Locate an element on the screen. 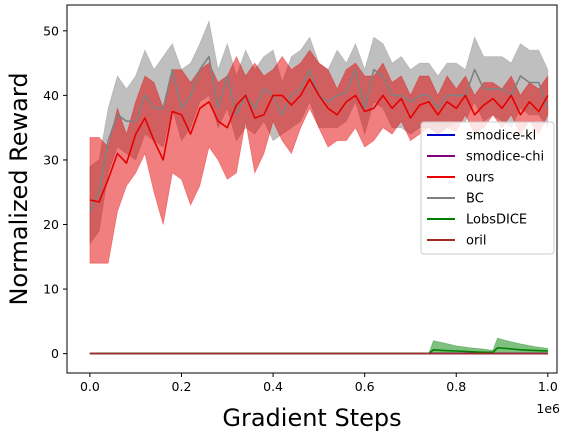 The height and width of the screenshot is (436, 566). y-axis-label: Normalized Reward is located at coordinates (19, 188).